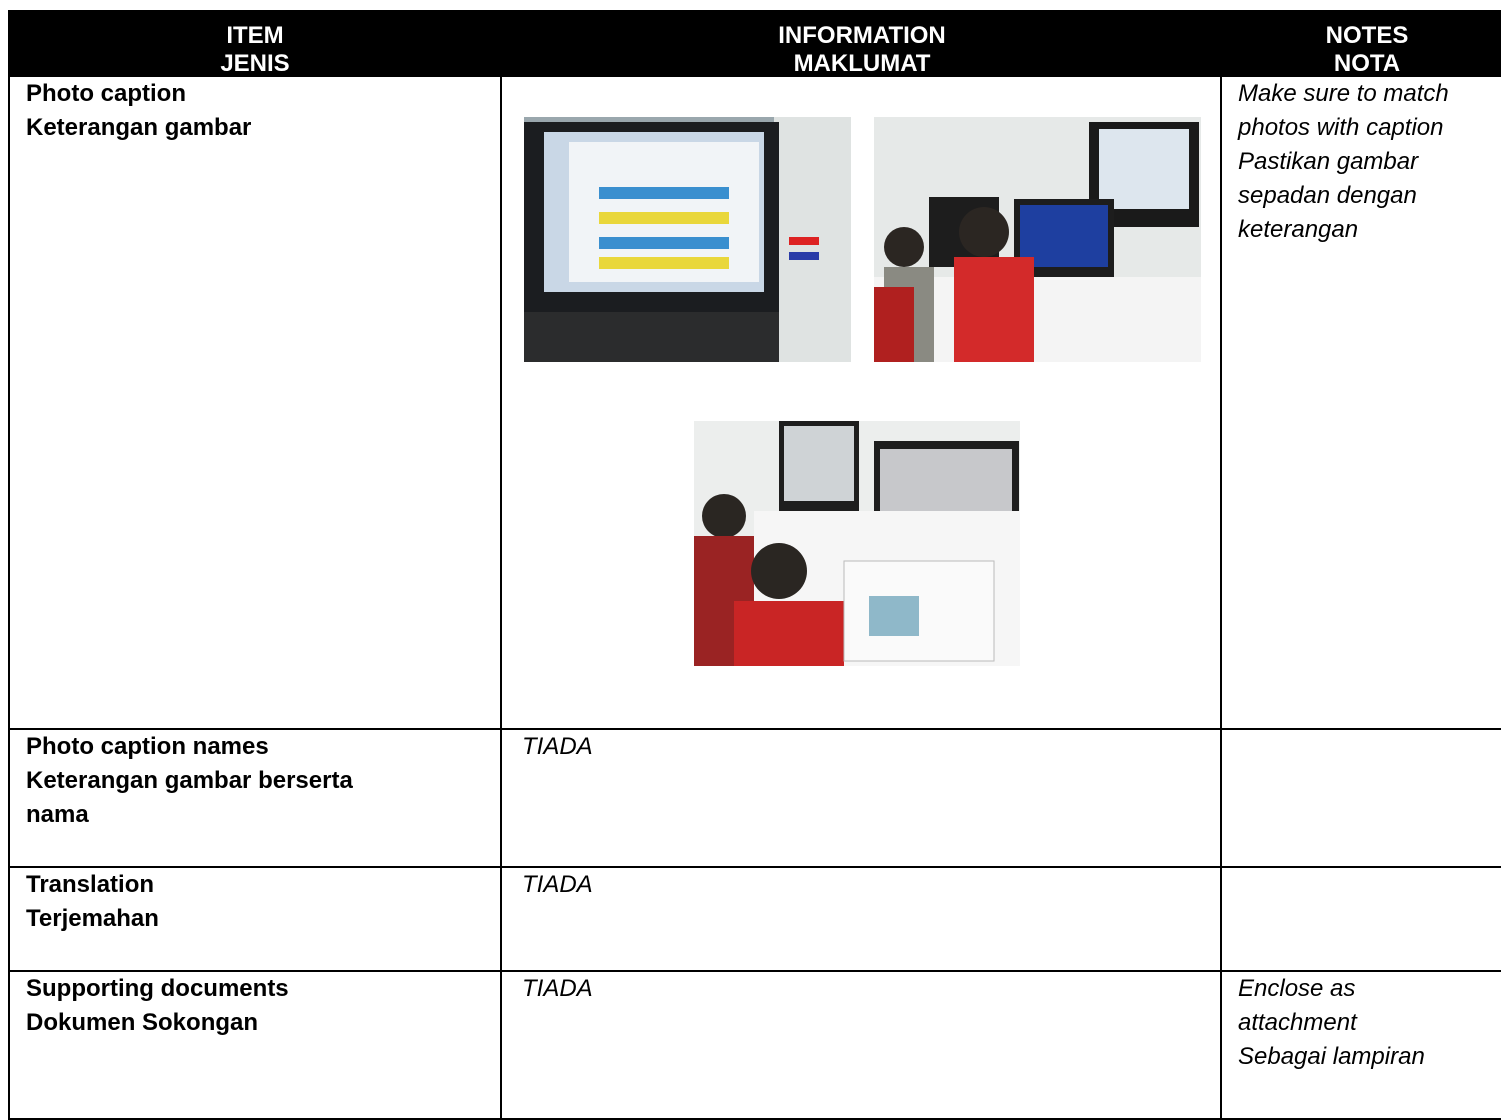  I want to click on item-cell: Translation Terjemahan, so click(255, 920).